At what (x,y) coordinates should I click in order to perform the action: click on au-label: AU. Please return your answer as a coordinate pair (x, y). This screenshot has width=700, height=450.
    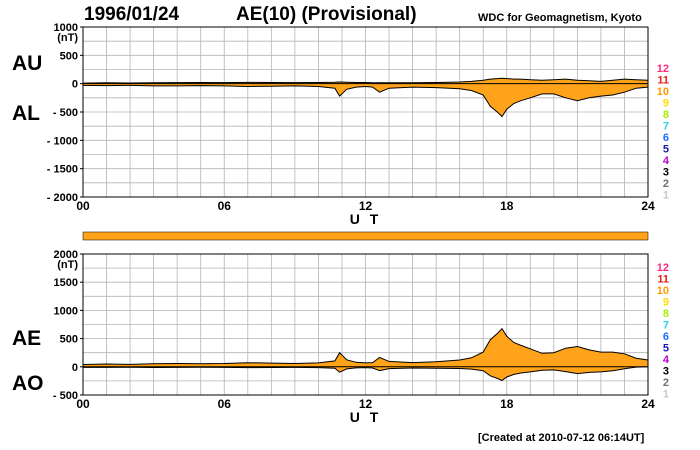
    Looking at the image, I should click on (27, 63).